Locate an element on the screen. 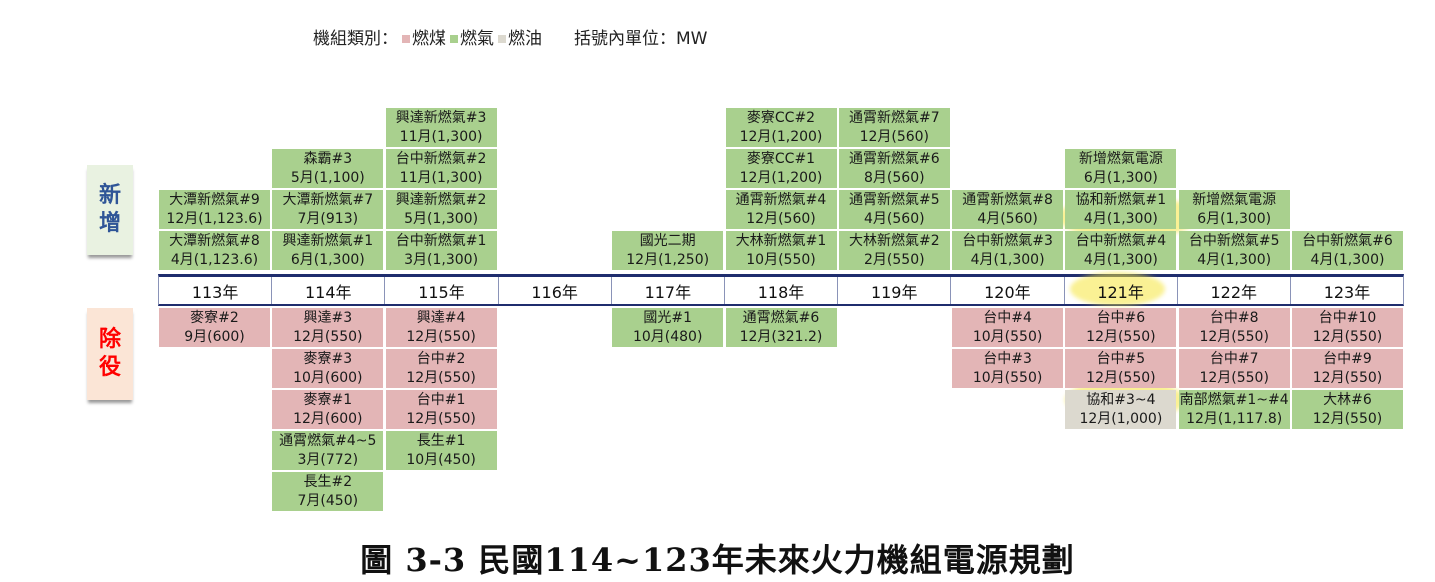 Image resolution: width=1435 pixels, height=582 pixels. unit-cell-gas: 大潭新燃氣#9 12月(1,123.6) is located at coordinates (214, 209).